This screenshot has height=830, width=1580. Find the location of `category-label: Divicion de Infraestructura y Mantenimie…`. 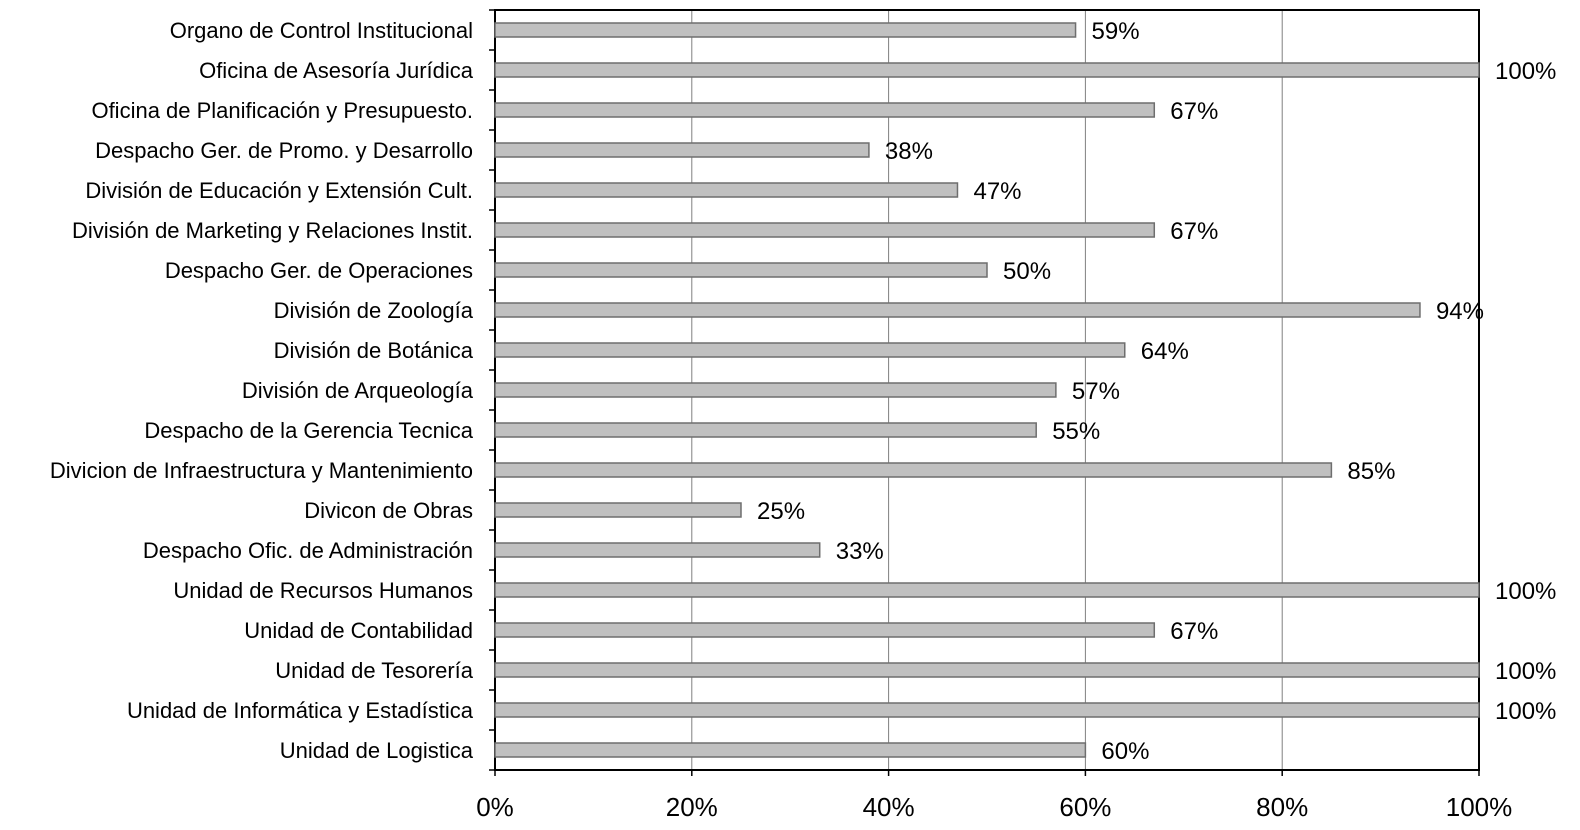

category-label: Divicion de Infraestructura y Mantenimie… is located at coordinates (261, 470).